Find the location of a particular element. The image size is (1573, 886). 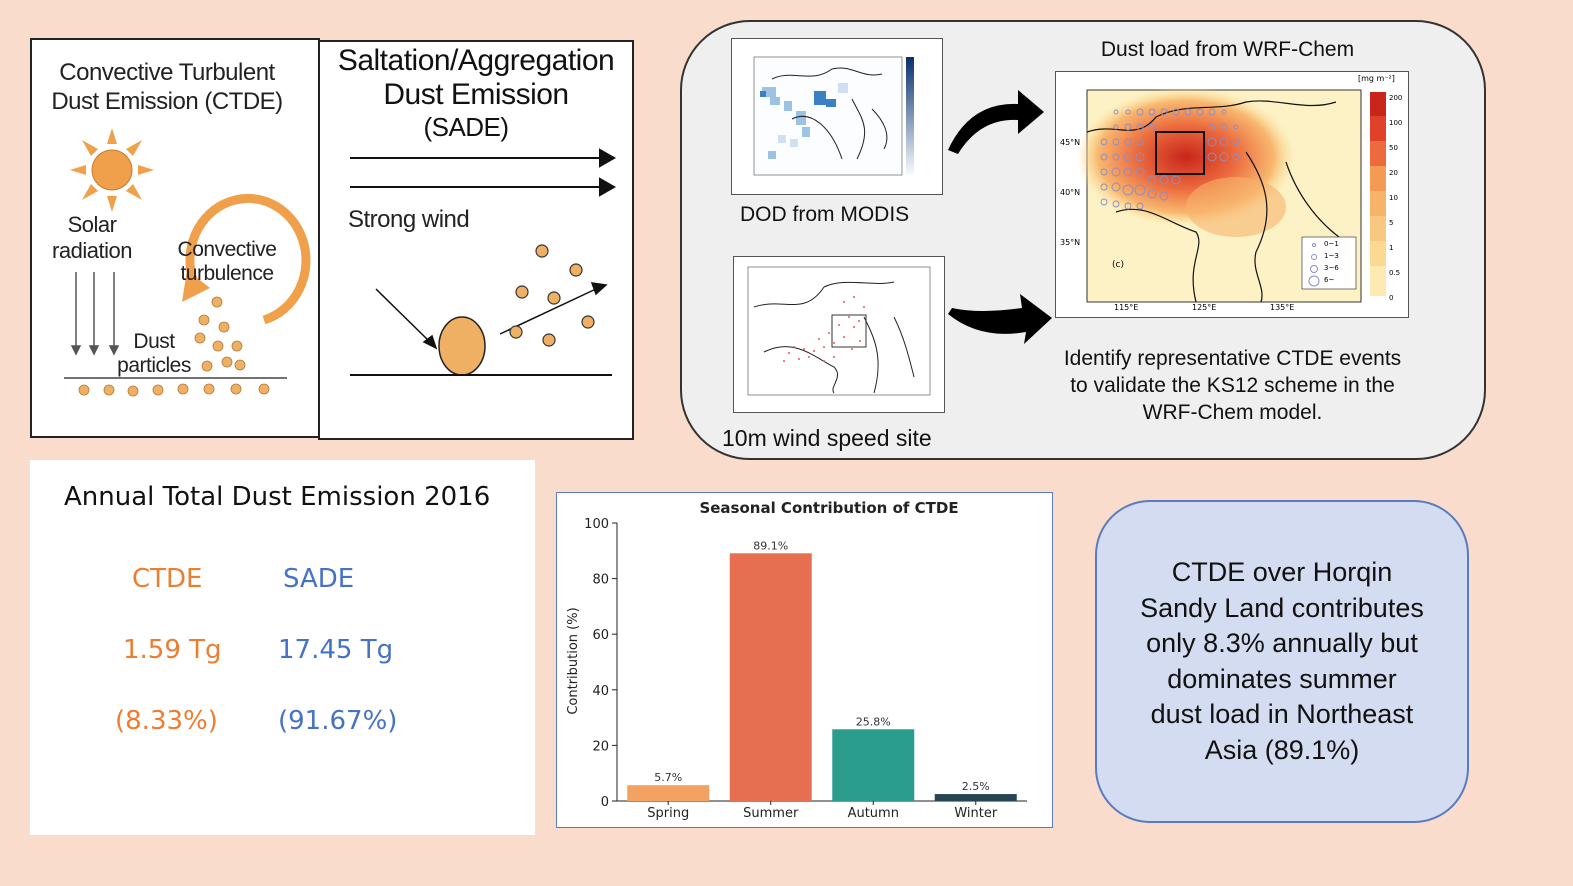

modis-caption: DOD from MODIS is located at coordinates (825, 214).